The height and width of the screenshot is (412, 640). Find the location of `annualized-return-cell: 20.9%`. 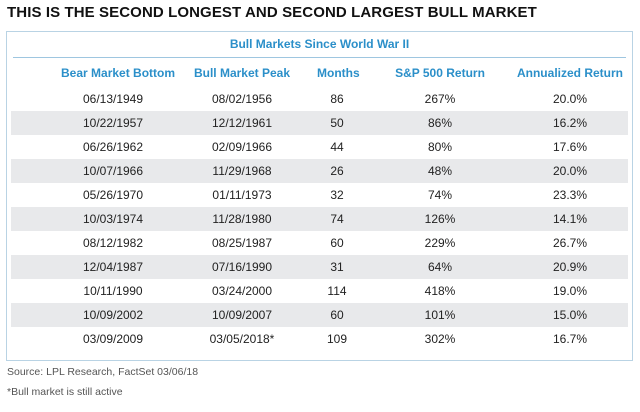

annualized-return-cell: 20.9% is located at coordinates (570, 267).